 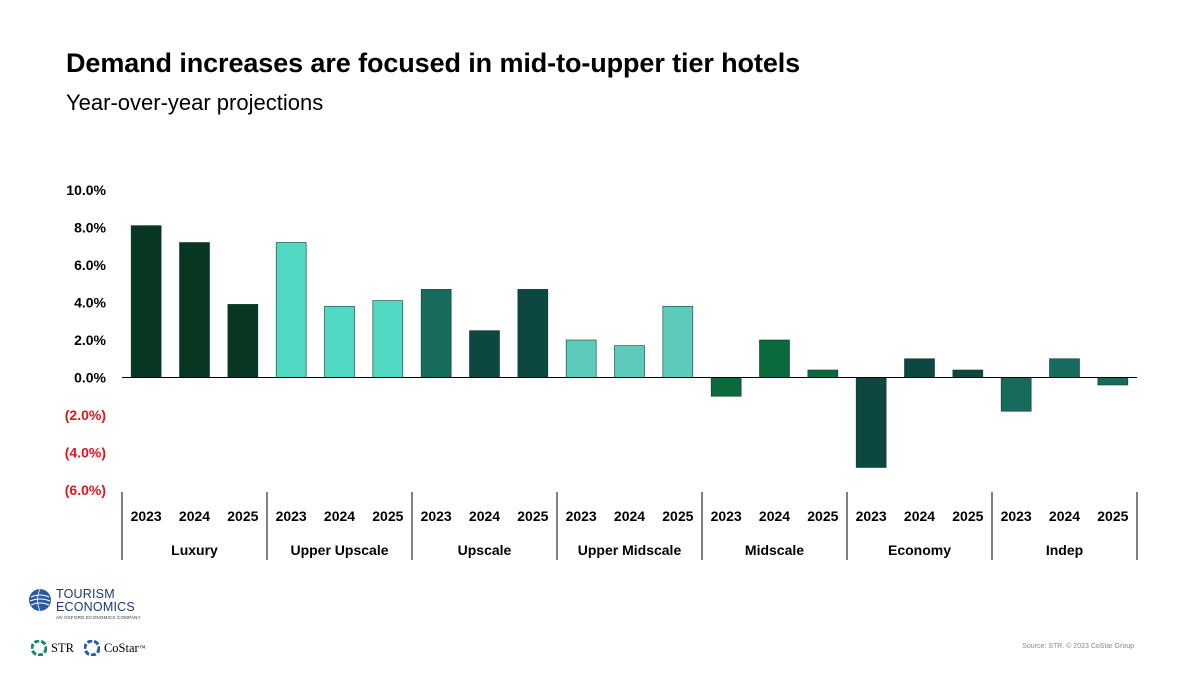 I want to click on partner-logos: STR CoStar ™, so click(x=93, y=648).